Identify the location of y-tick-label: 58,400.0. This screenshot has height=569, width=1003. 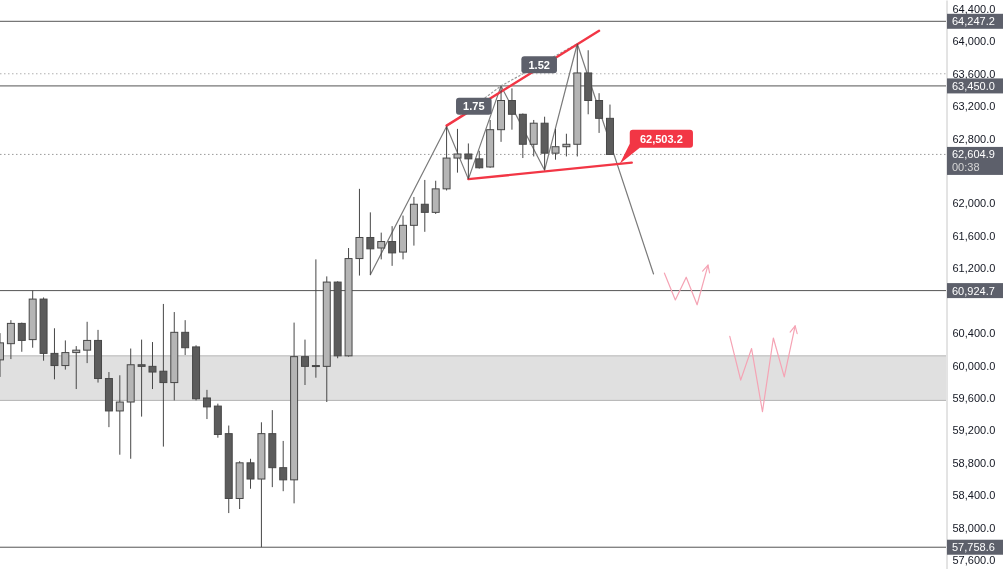
(974, 495).